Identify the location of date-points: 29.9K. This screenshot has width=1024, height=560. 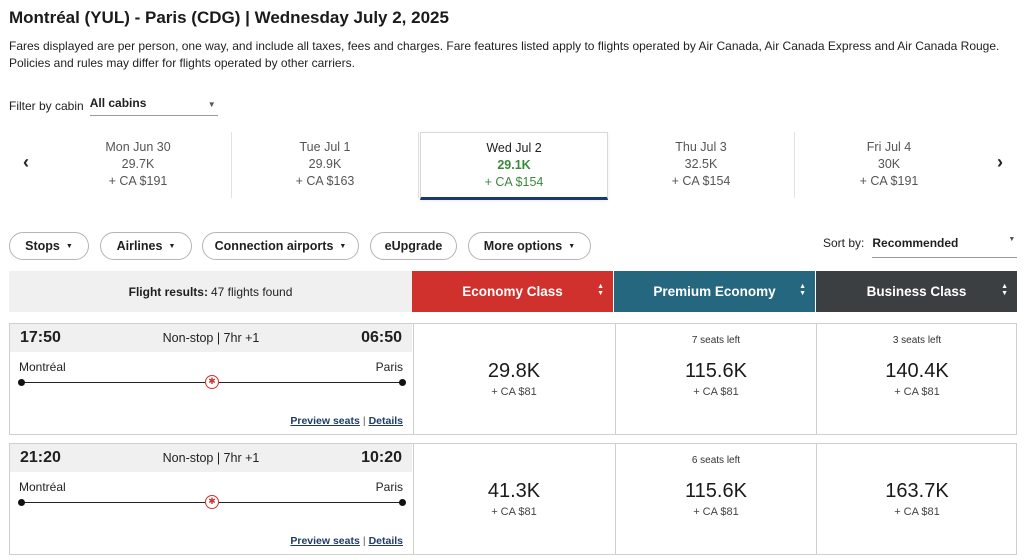
(325, 164).